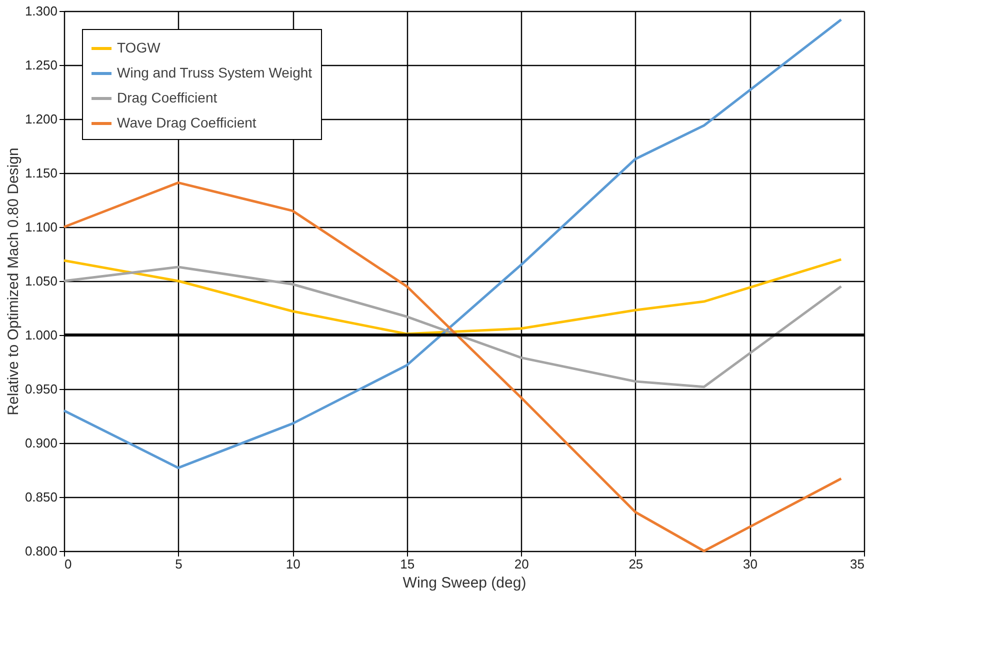 Image resolution: width=994 pixels, height=652 pixels. I want to click on legend-label: Wing and Truss System Weight, so click(214, 72).